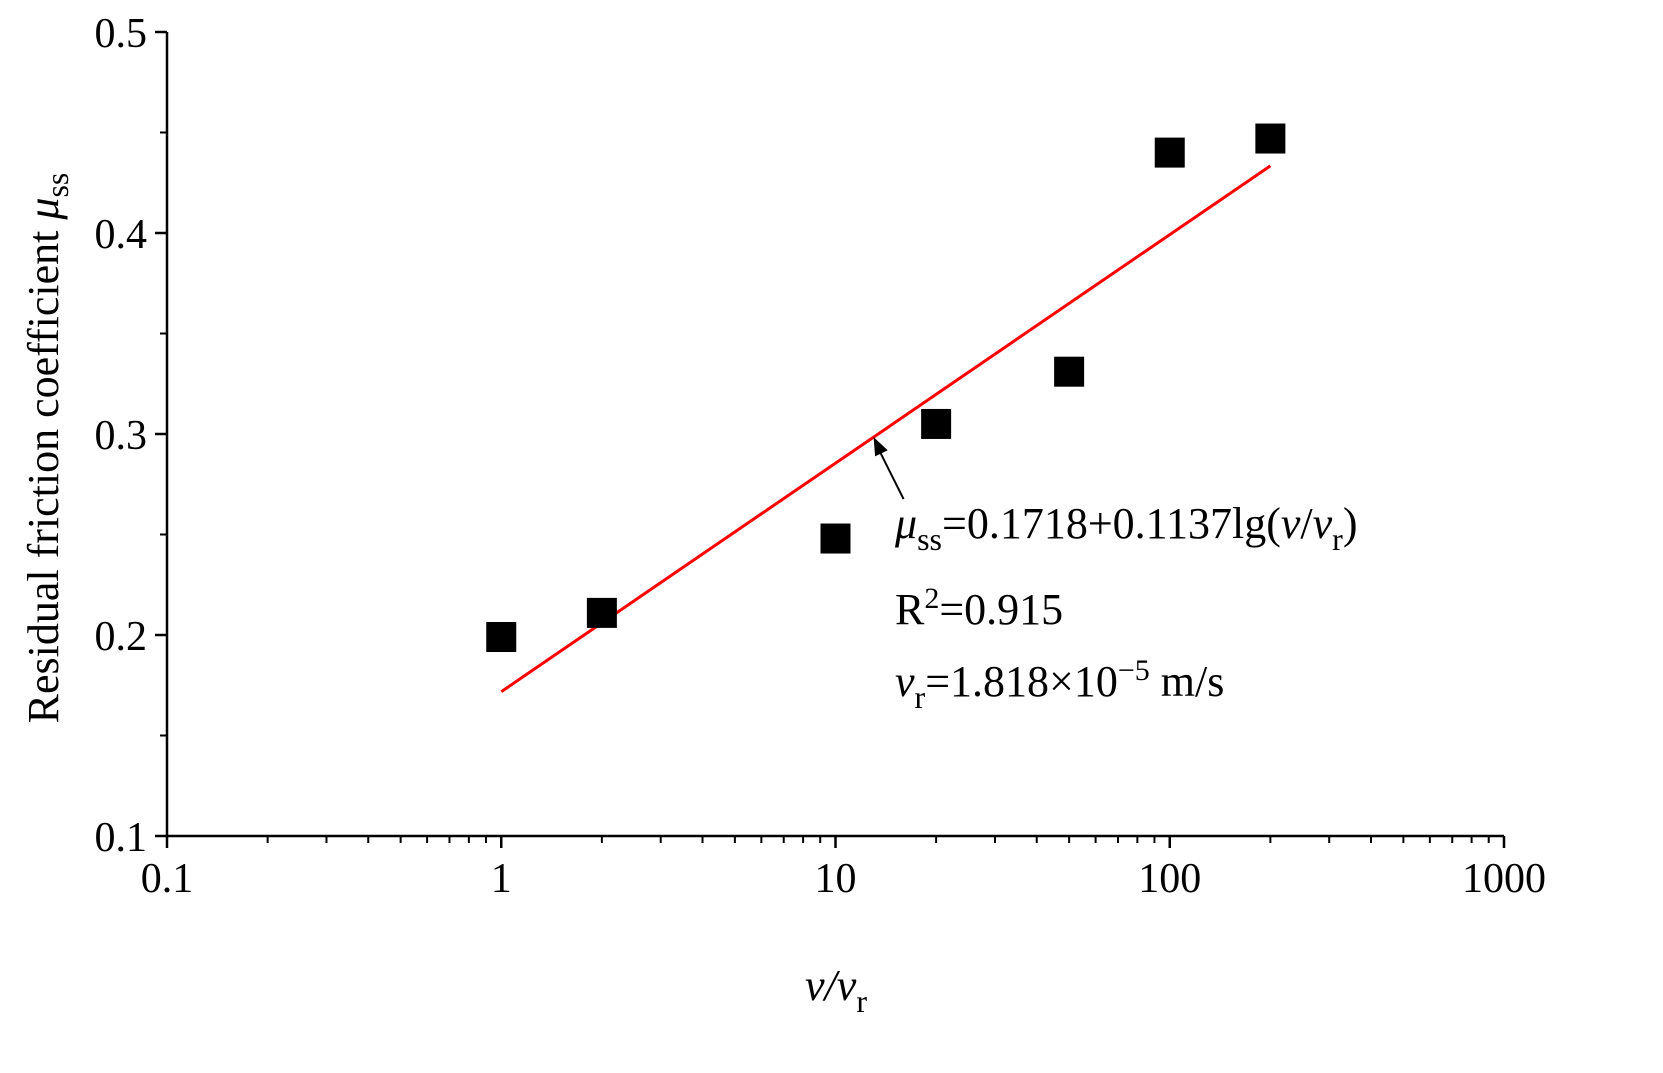 This screenshot has width=1663, height=1073. What do you see at coordinates (121, 436) in the screenshot?
I see `y-tick-label: 0.3` at bounding box center [121, 436].